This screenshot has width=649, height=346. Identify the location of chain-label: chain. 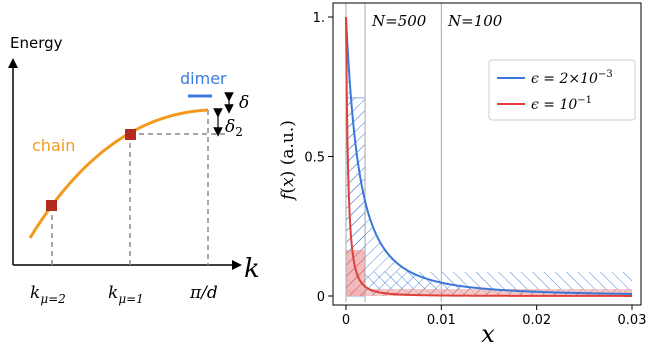
(53, 145).